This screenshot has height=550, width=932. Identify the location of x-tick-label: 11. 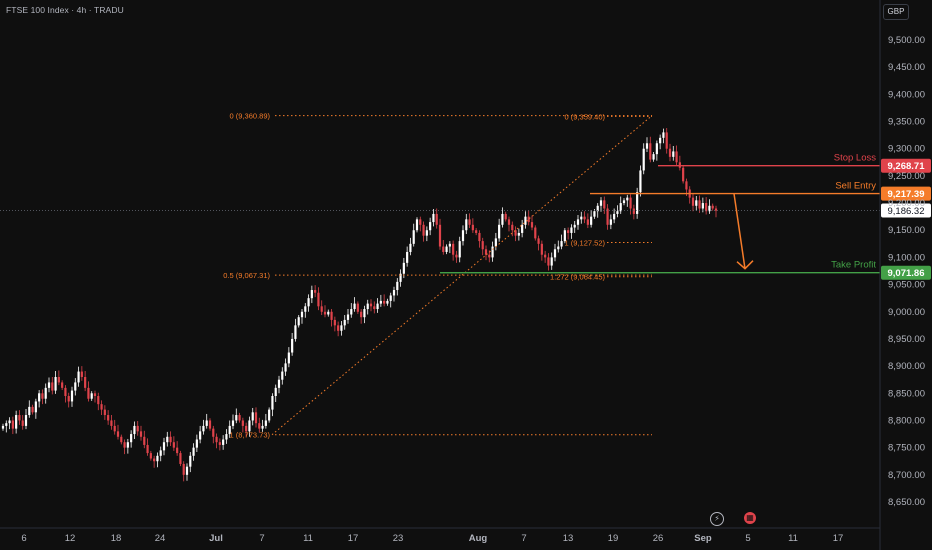
(793, 538).